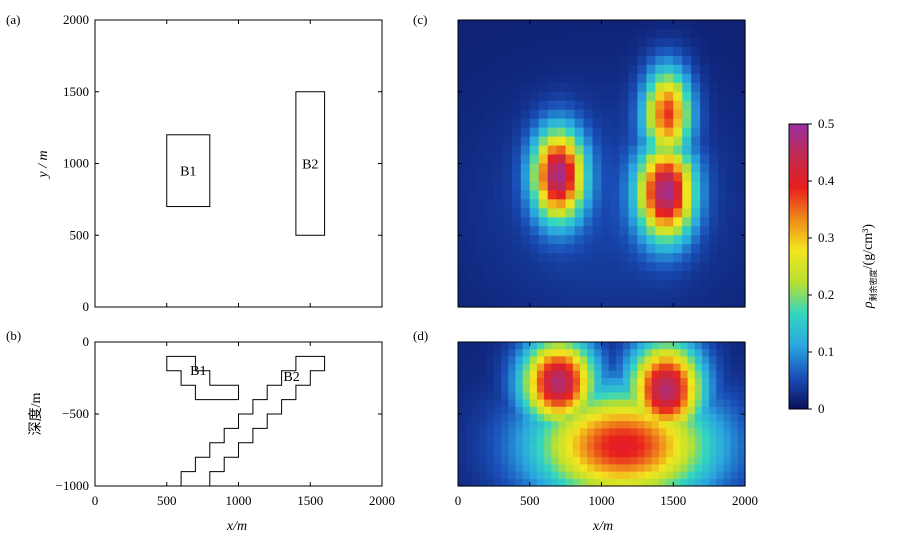  Describe the element at coordinates (826, 123) in the screenshot. I see `colorbar-tick-label: 0.5` at that location.